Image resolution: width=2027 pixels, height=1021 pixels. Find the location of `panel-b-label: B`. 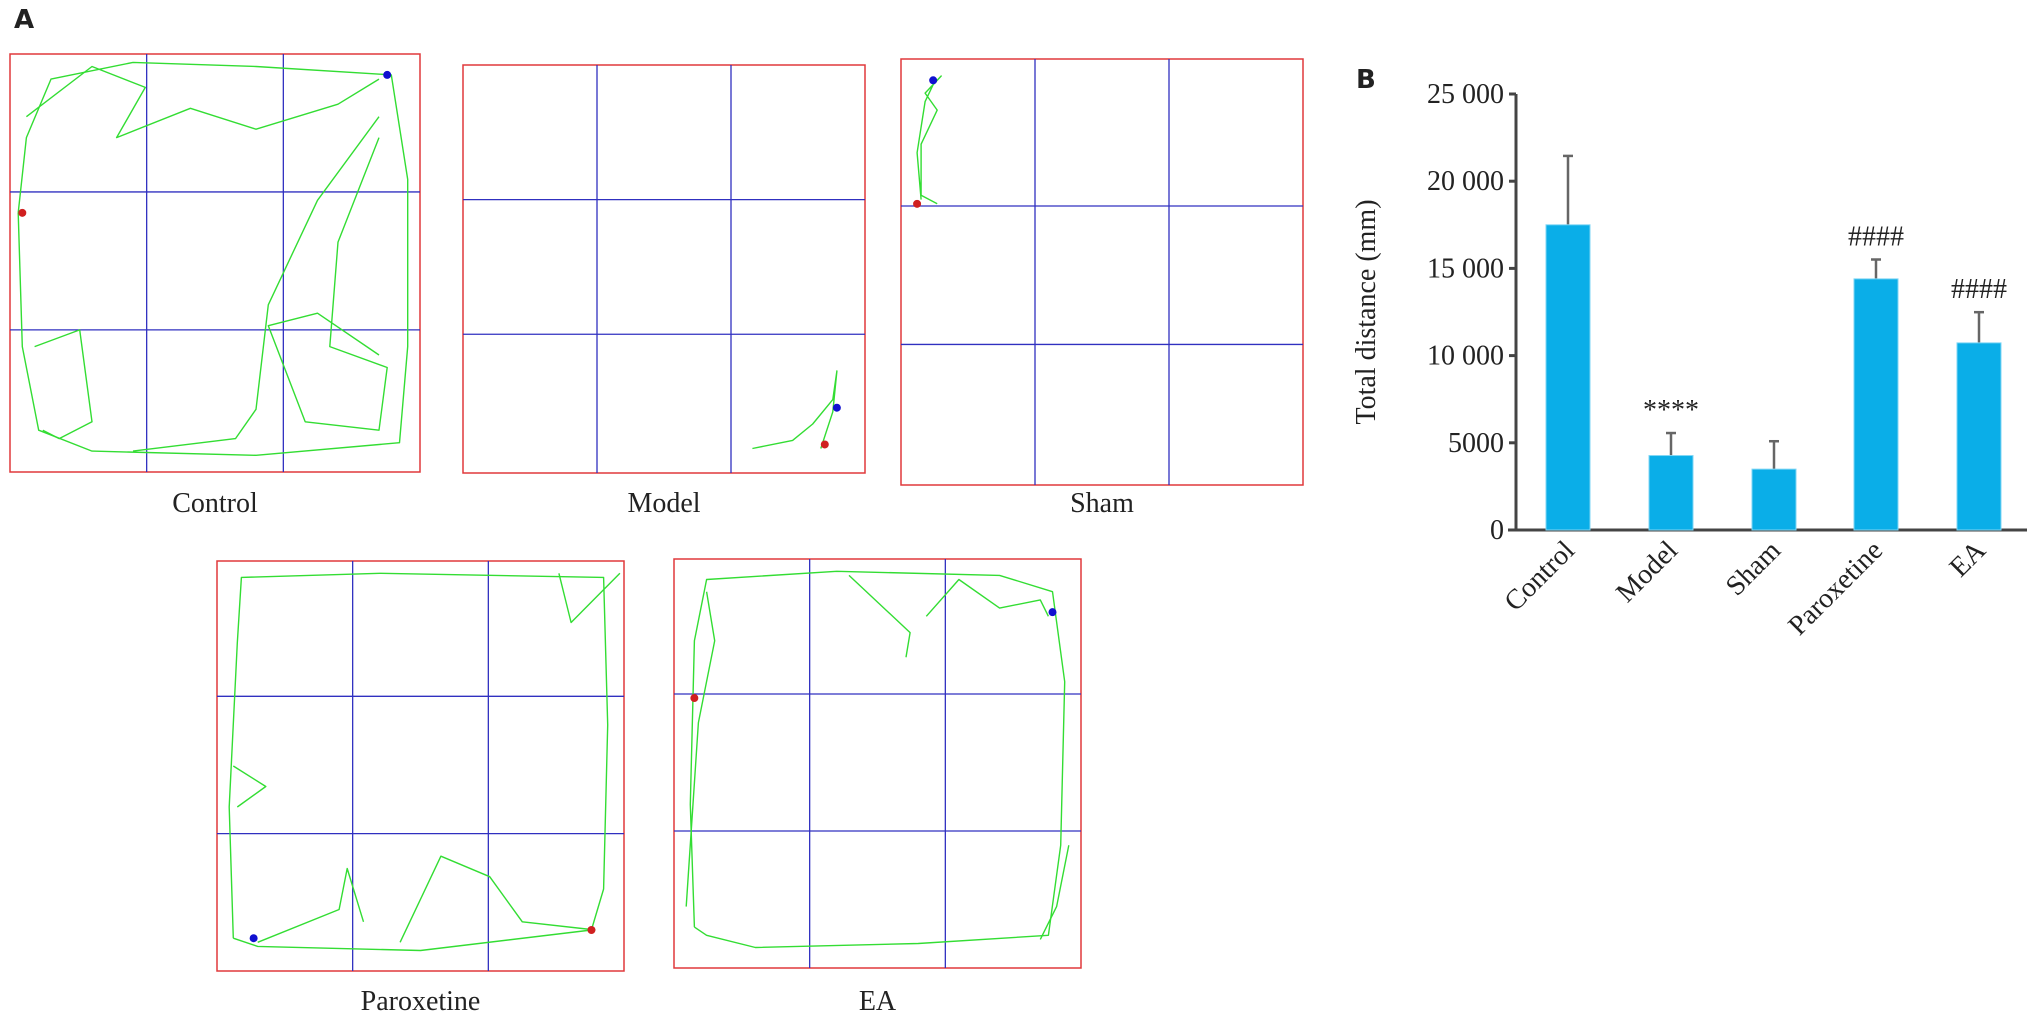

panel-b-label: B is located at coordinates (1366, 80).